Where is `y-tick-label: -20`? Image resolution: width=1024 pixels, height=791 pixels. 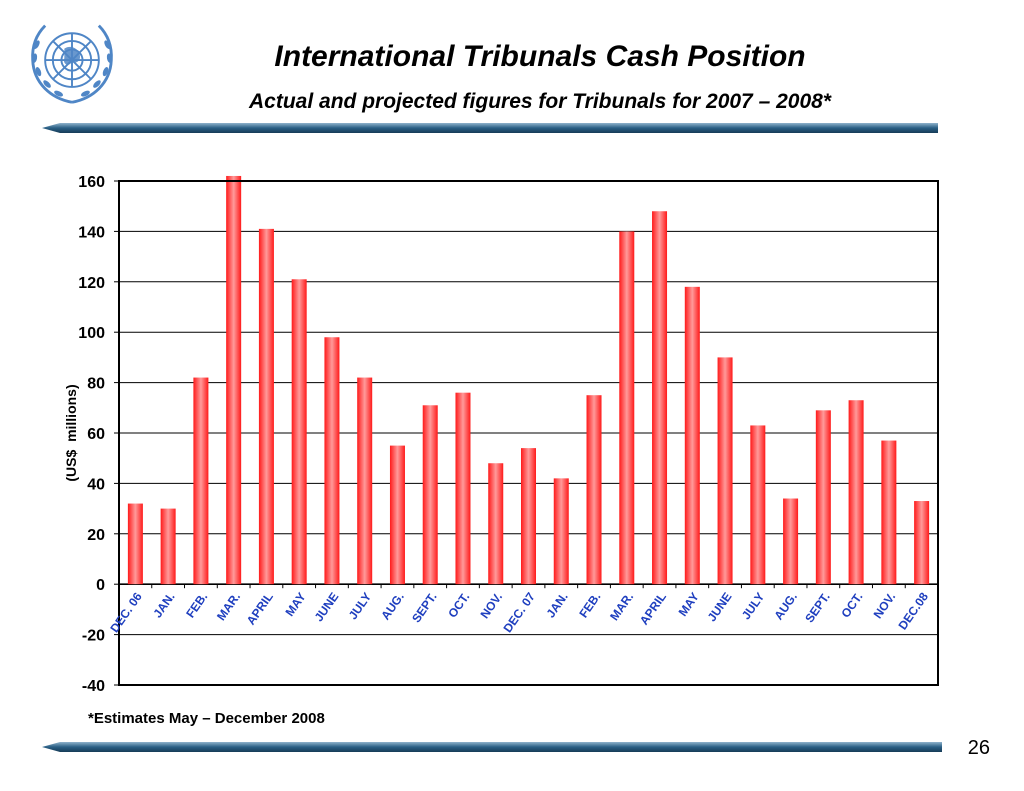
y-tick-label: -20 is located at coordinates (93, 636).